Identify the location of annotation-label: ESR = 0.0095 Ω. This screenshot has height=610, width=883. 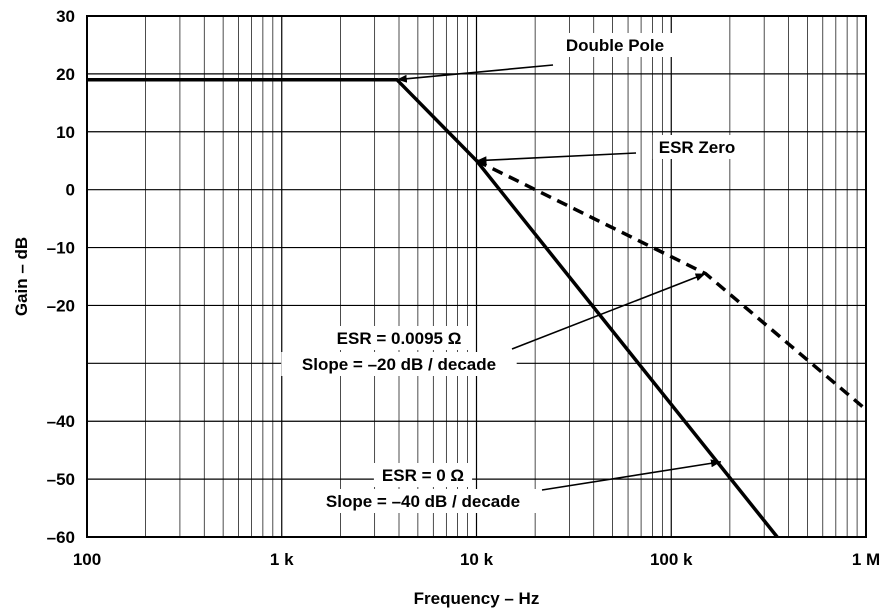
(399, 338).